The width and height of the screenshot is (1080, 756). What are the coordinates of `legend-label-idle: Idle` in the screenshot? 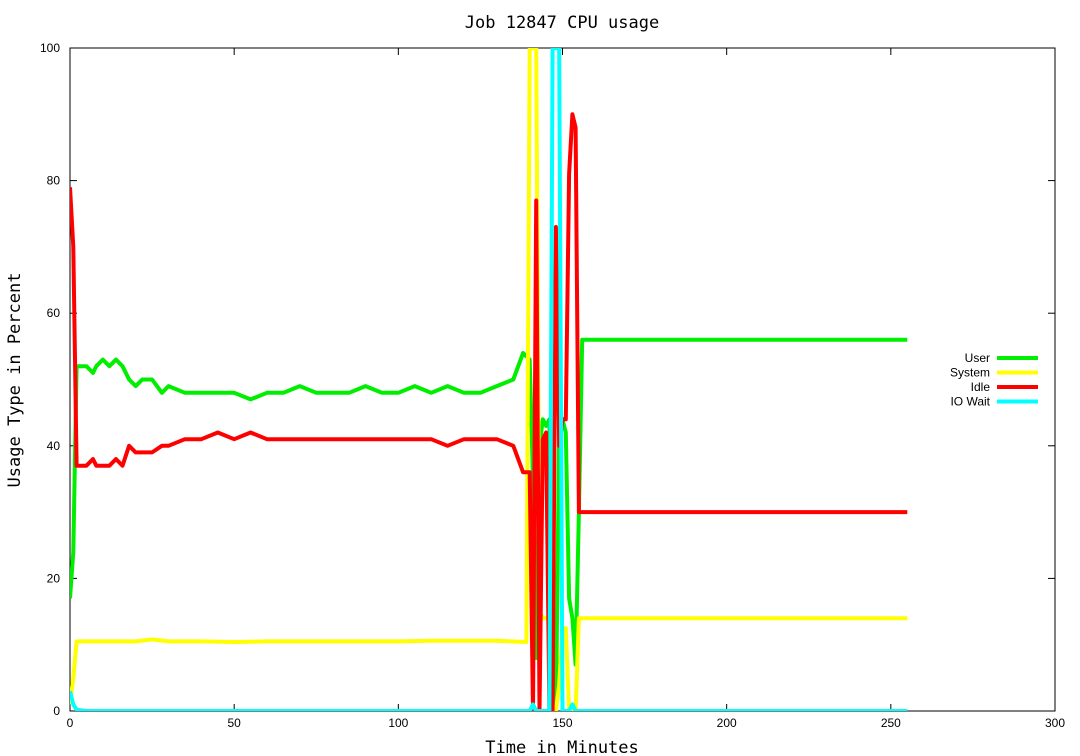 It's located at (981, 387).